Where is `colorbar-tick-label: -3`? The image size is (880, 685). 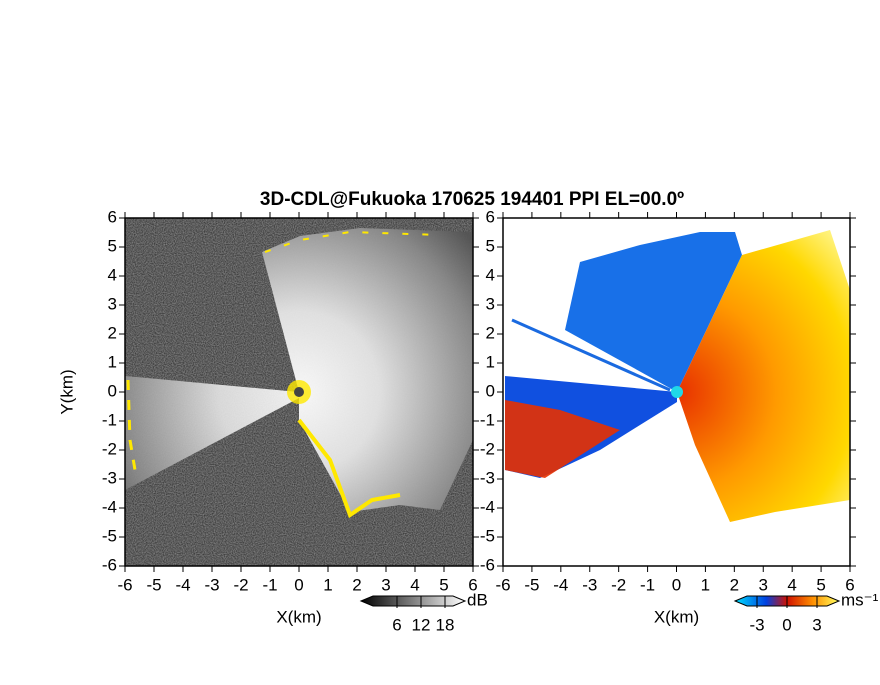 colorbar-tick-label: -3 is located at coordinates (756, 624).